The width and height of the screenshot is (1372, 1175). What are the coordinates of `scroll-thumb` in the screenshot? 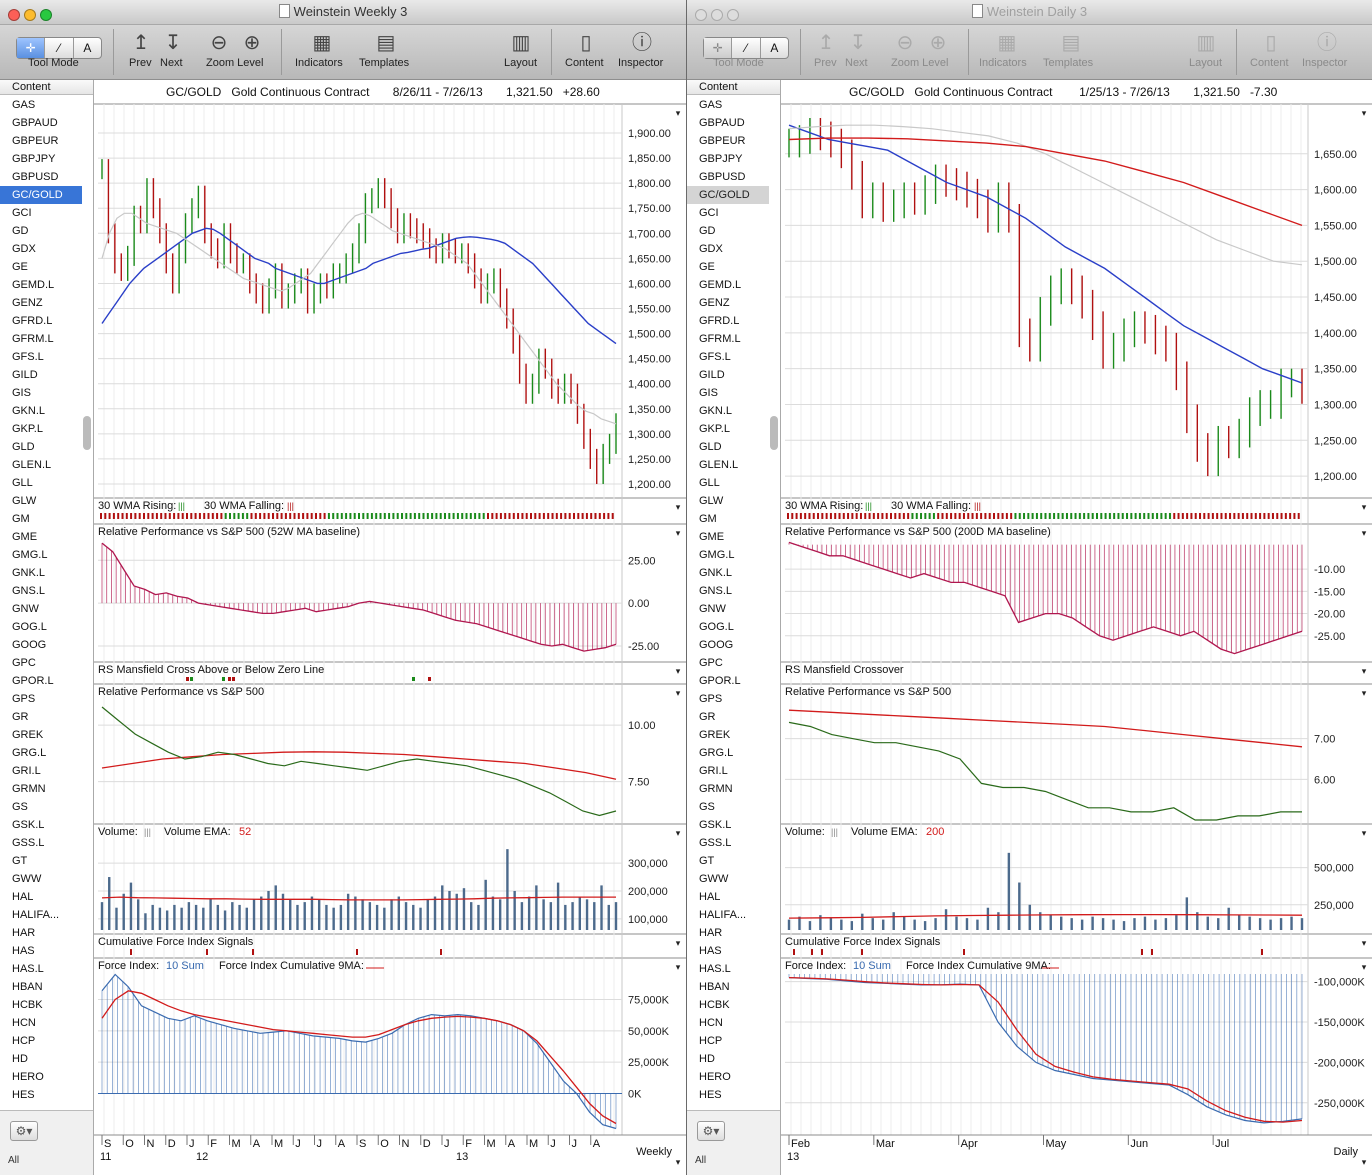 It's located at (774, 433).